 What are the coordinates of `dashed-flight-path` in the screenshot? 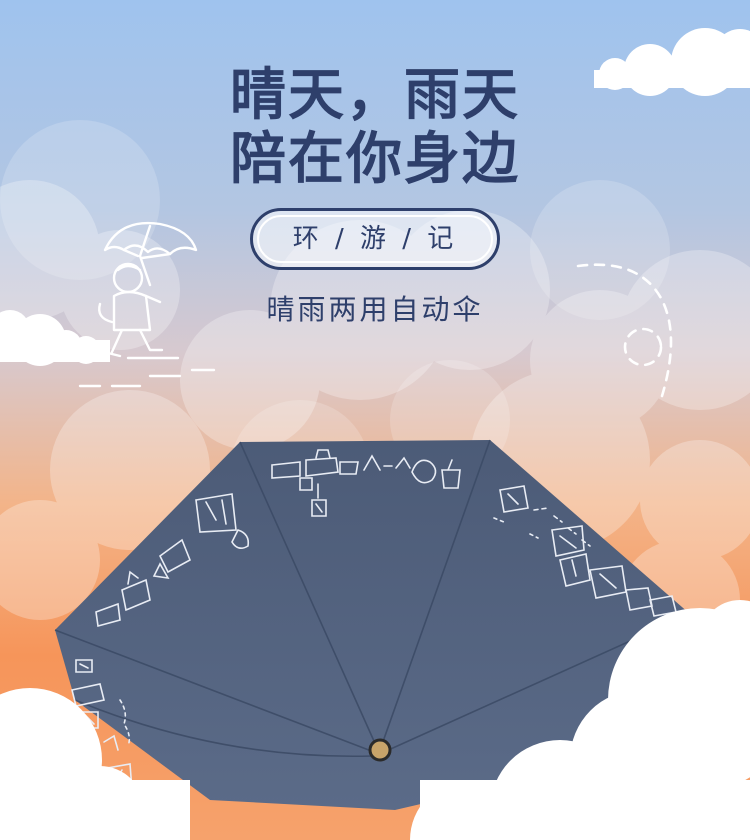 It's located at (624, 330).